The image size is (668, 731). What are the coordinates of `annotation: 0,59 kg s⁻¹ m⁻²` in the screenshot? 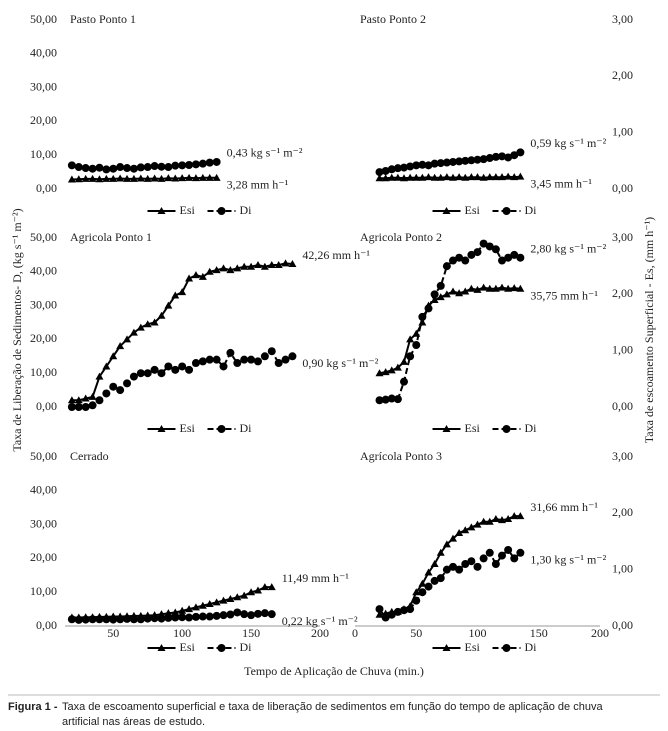 It's located at (568, 143).